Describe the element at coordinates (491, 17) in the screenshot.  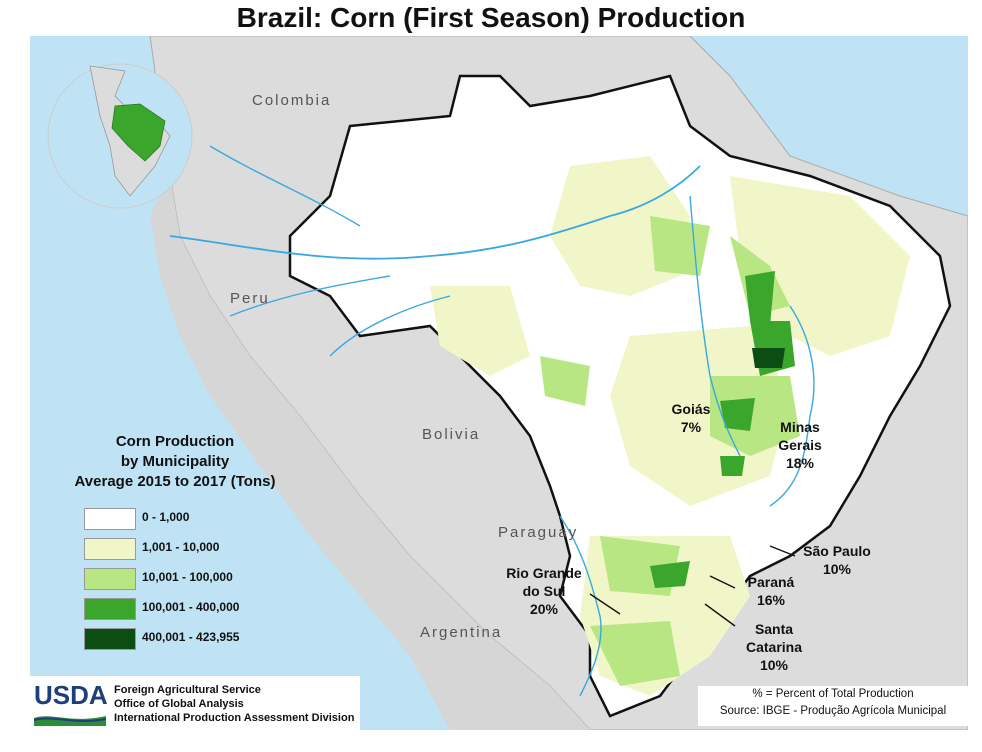
I see `map-title: Brazil: Corn (First Season) Production` at that location.